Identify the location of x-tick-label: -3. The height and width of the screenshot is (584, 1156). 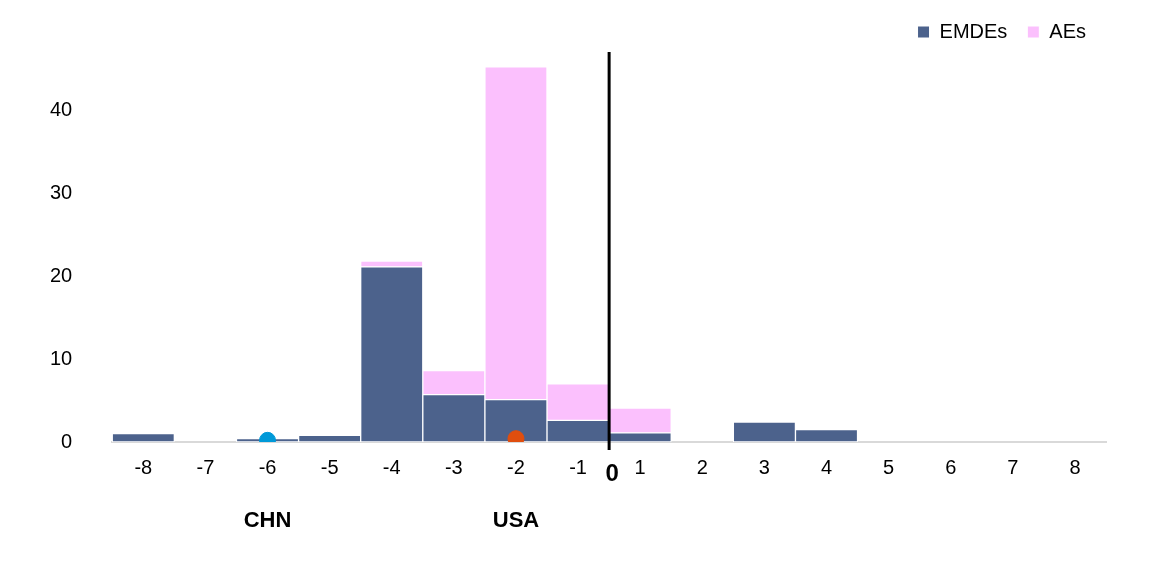
(453, 466).